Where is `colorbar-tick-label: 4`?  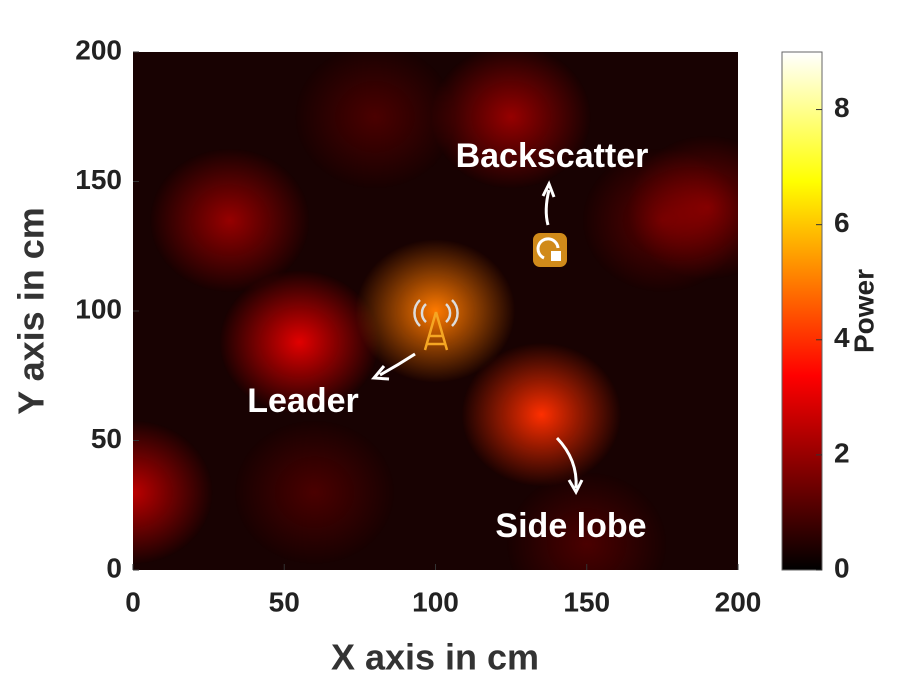 colorbar-tick-label: 4 is located at coordinates (842, 337).